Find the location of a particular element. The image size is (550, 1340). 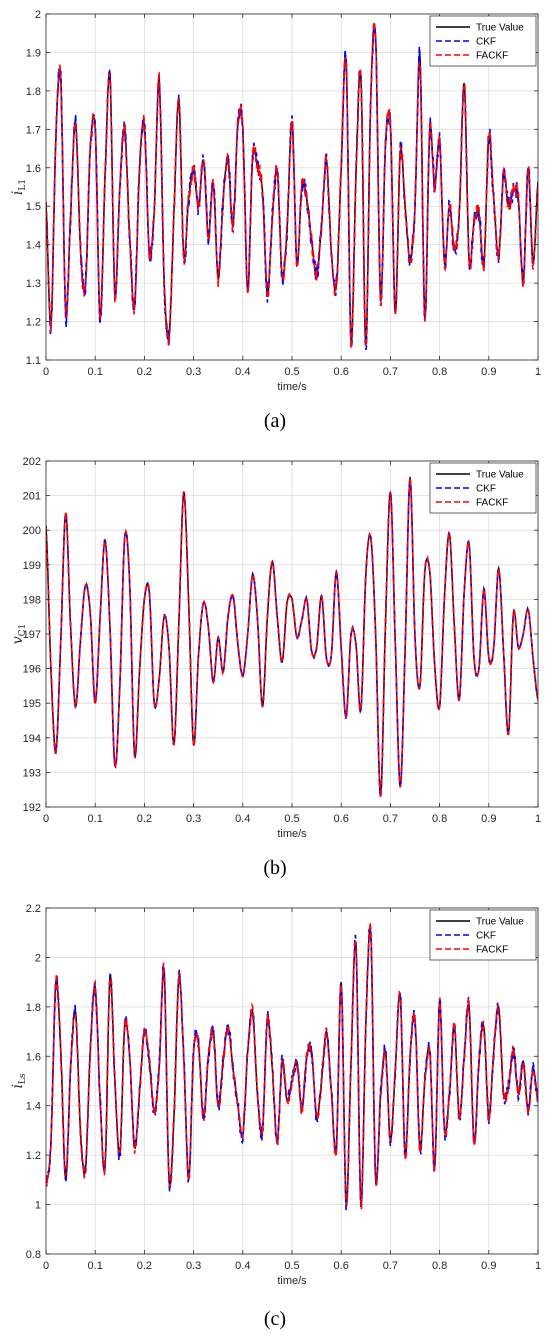

y-tick-label: 202 is located at coordinates (32, 462).